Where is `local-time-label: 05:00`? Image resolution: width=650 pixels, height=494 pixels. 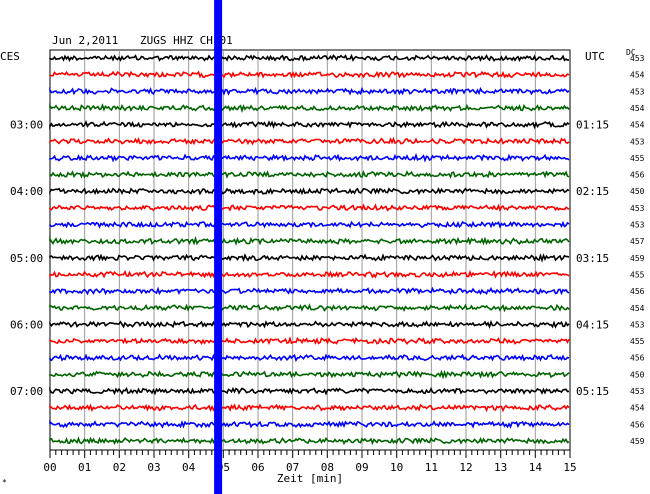
local-time-label: 05:00 is located at coordinates (26, 258).